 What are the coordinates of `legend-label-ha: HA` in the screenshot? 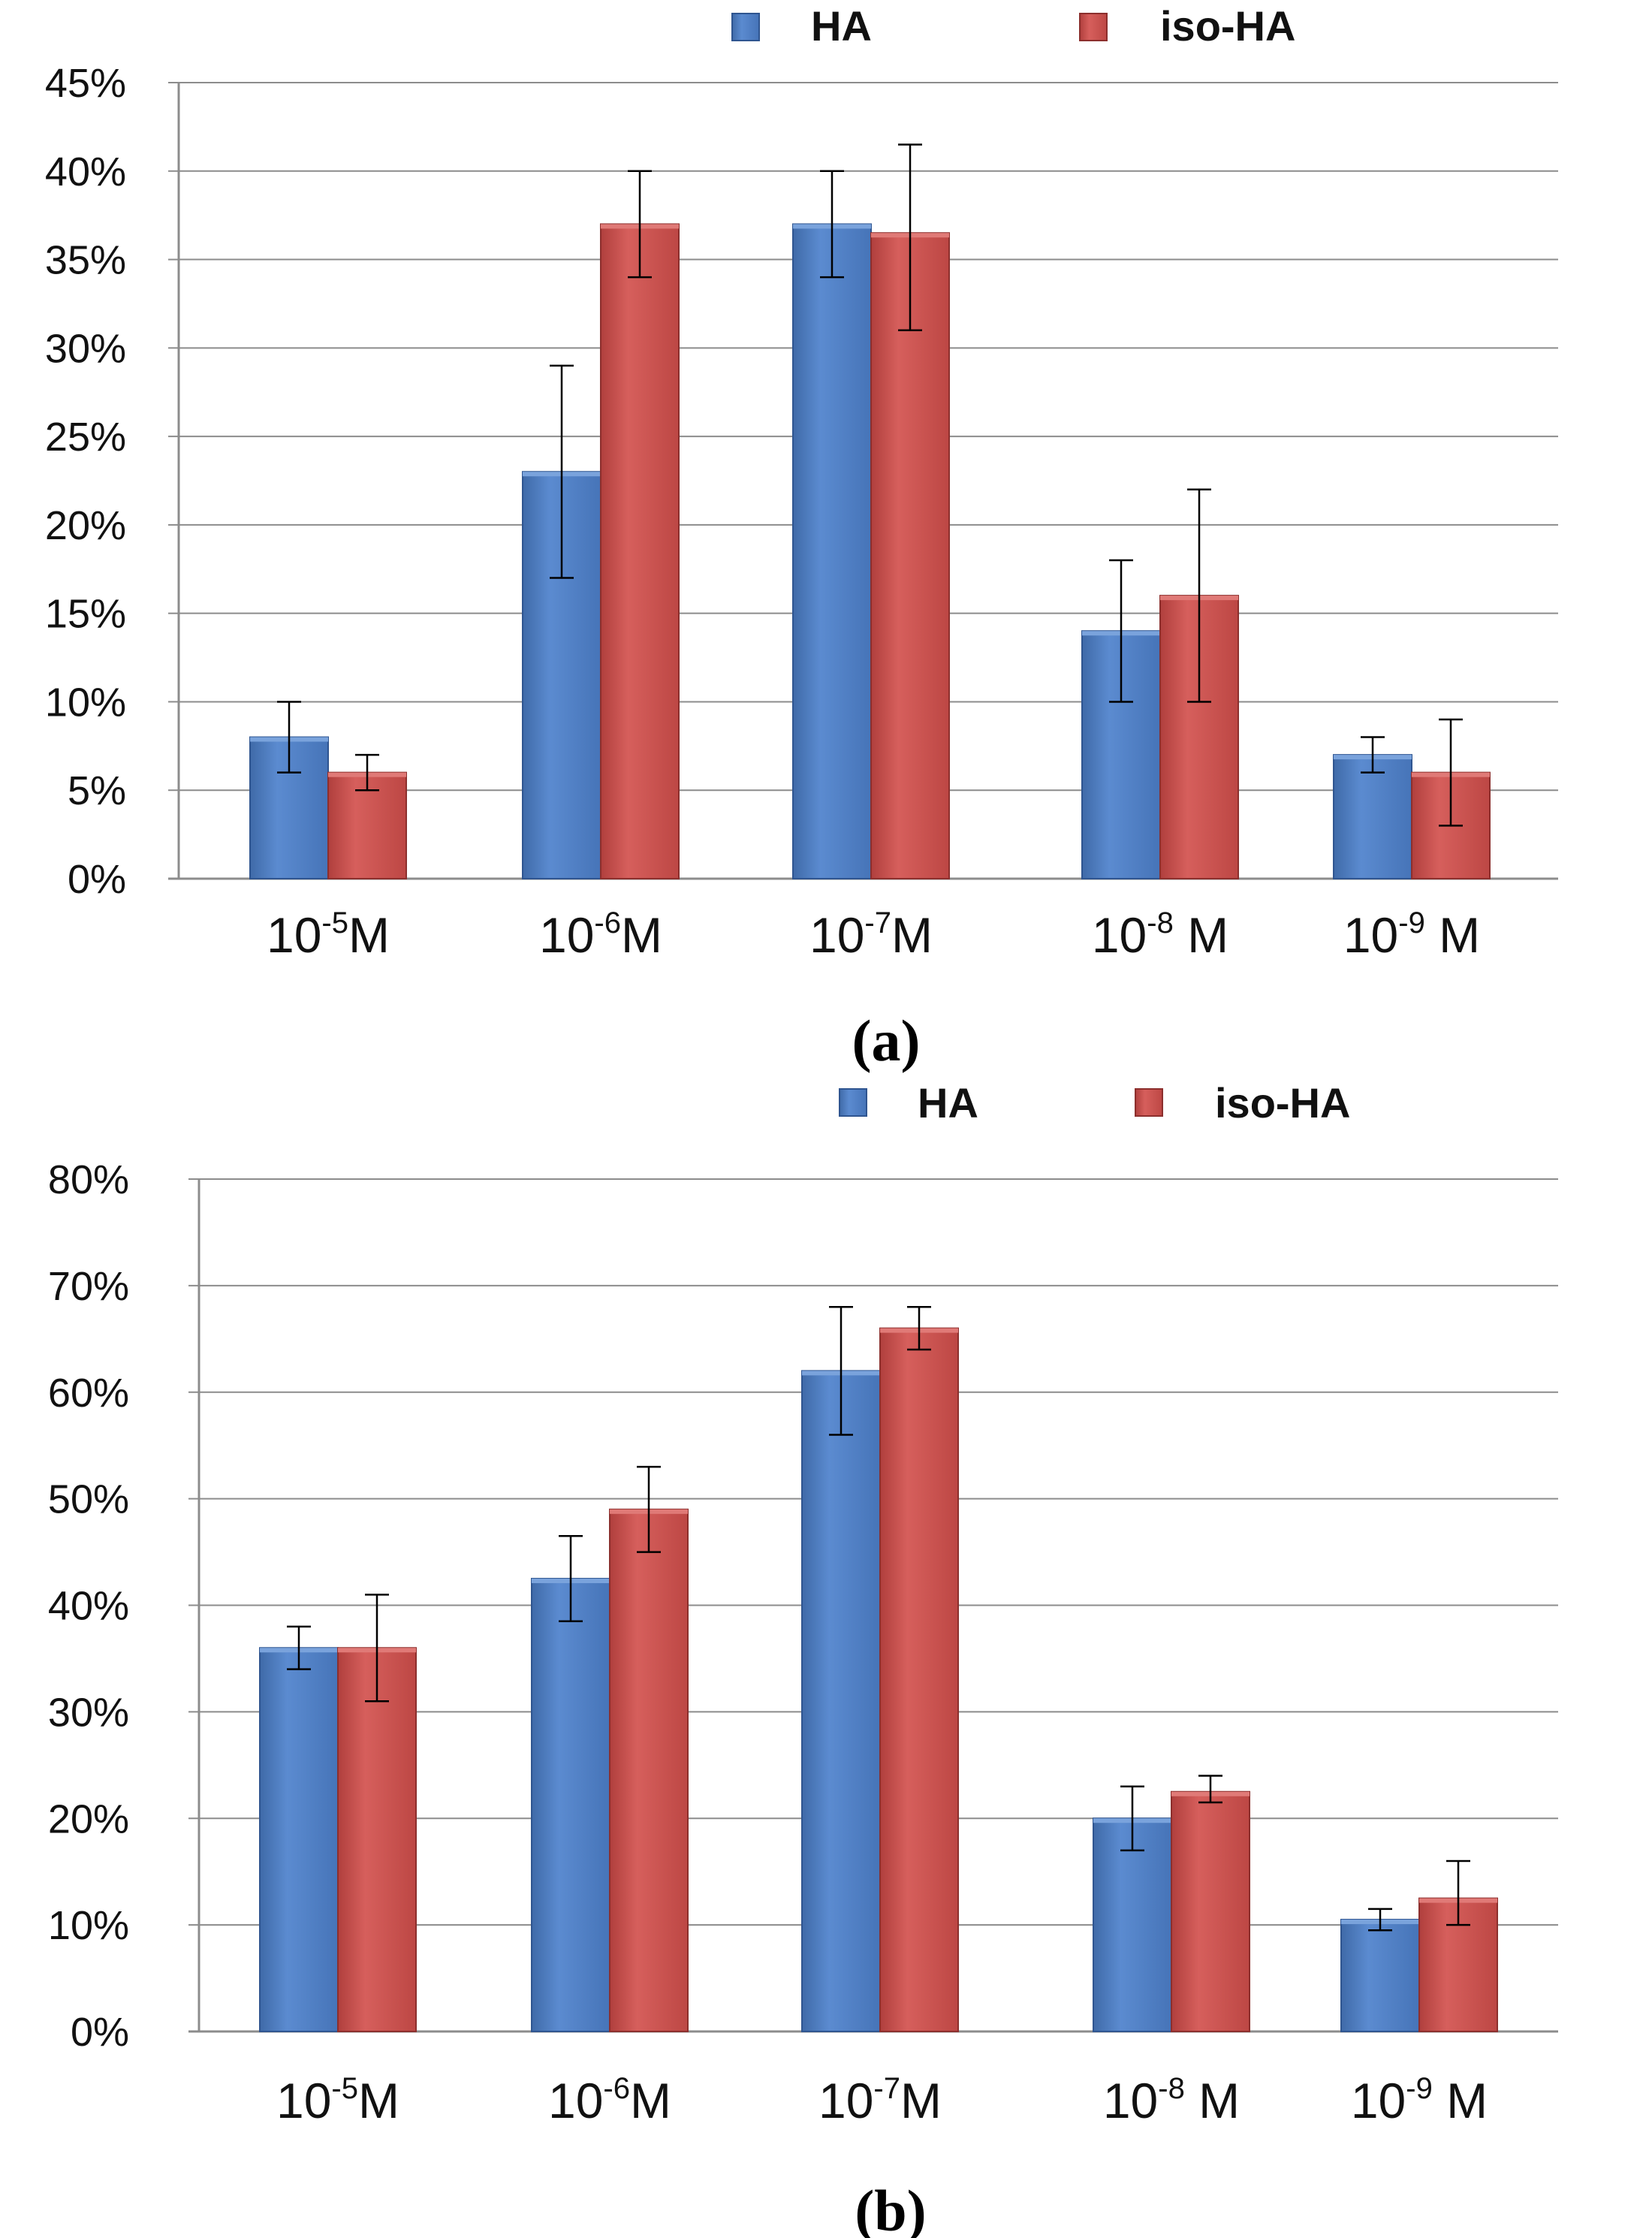 It's located at (841, 26).